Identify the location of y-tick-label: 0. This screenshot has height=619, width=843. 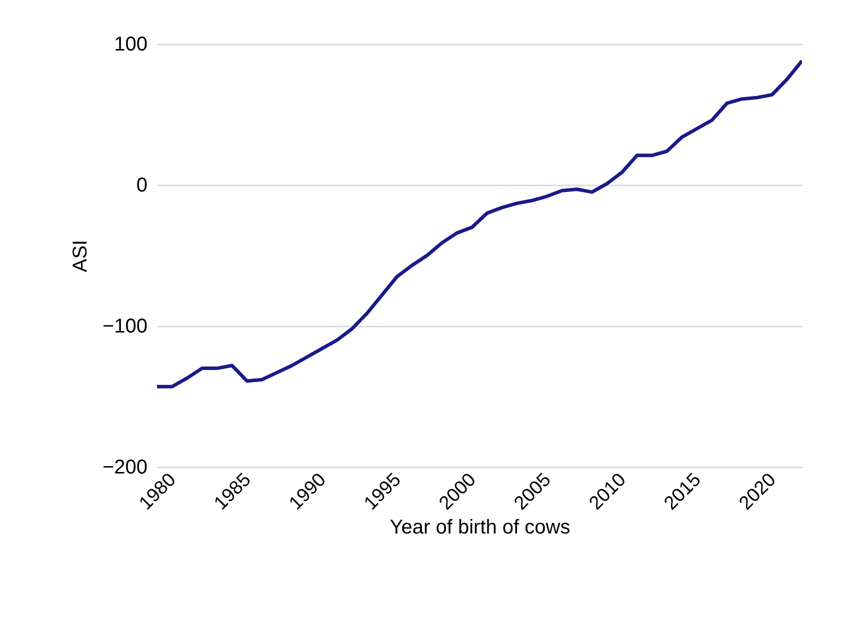
(142, 185).